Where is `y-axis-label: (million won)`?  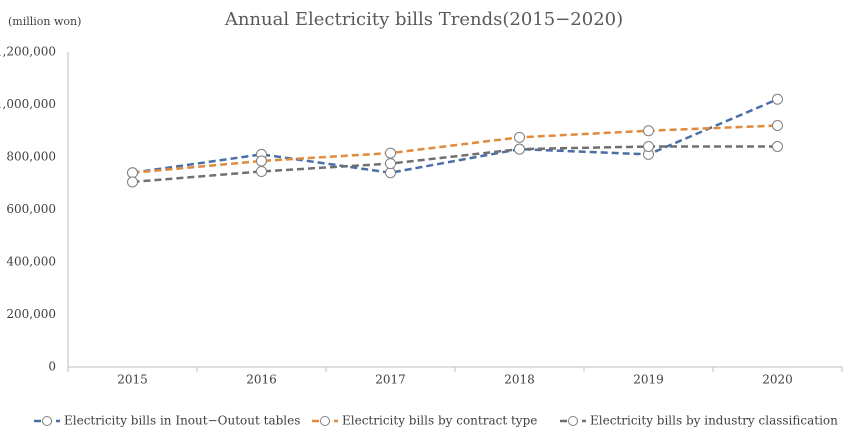 y-axis-label: (million won) is located at coordinates (44, 21).